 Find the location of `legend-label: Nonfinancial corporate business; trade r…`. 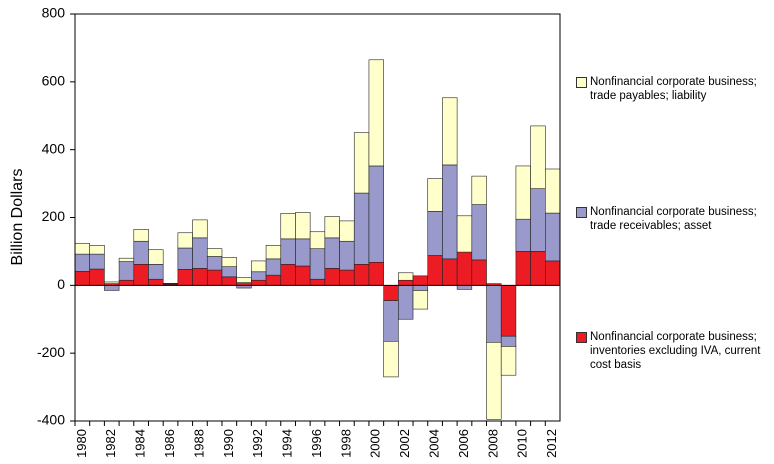

legend-label: Nonfinancial corporate business; trade r… is located at coordinates (673, 219).